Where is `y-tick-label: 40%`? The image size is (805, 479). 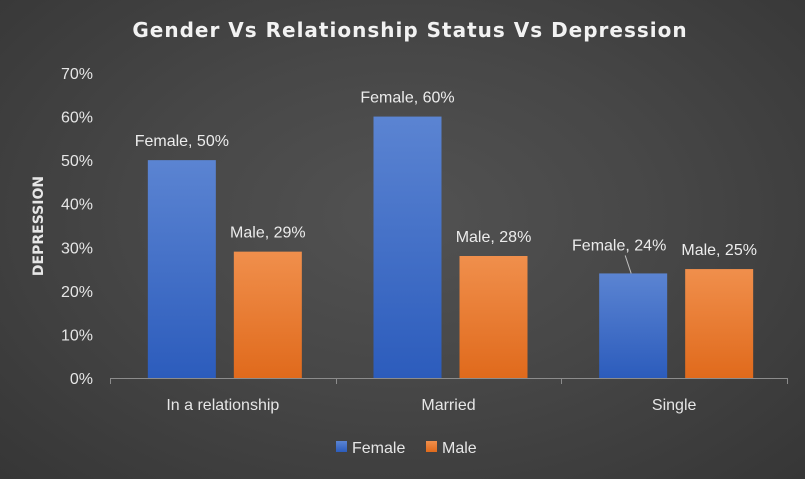
y-tick-label: 40% is located at coordinates (77, 205).